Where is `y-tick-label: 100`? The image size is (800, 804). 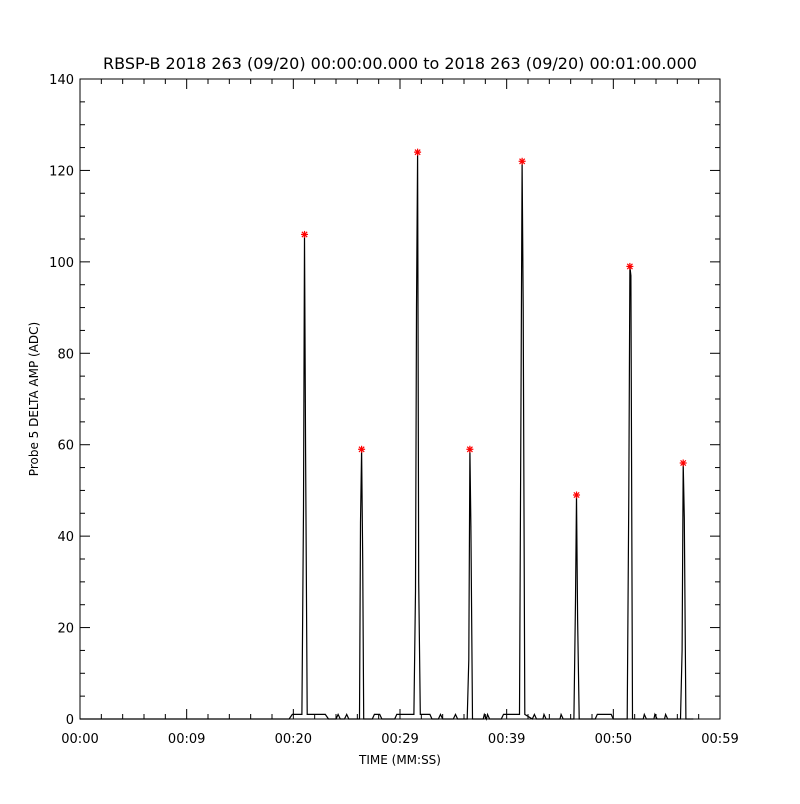
y-tick-label: 100 is located at coordinates (61, 263).